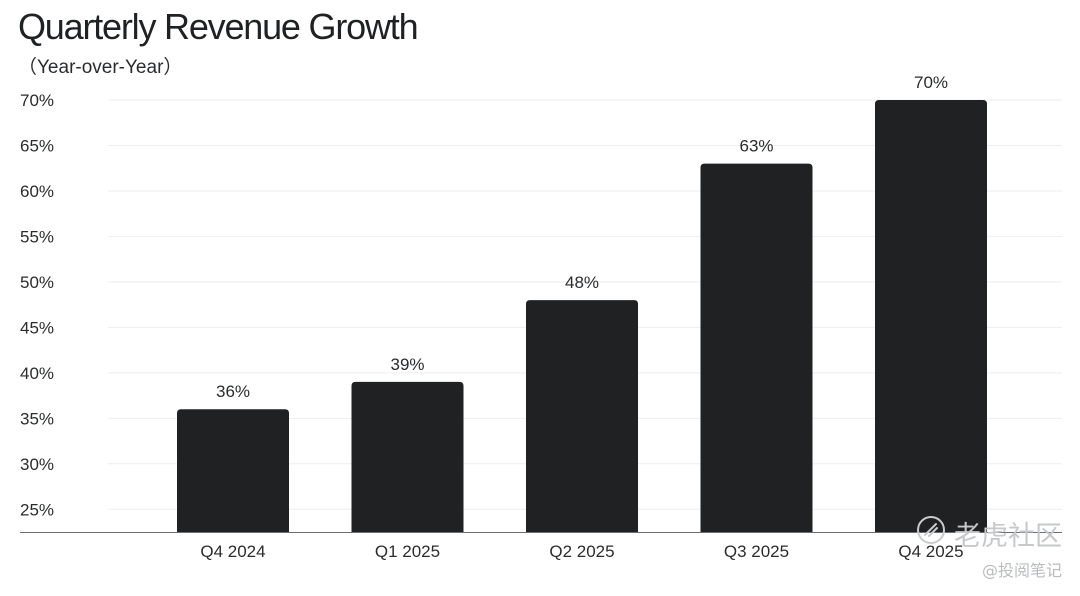  Describe the element at coordinates (931, 82) in the screenshot. I see `bar-value-label: 70%` at that location.